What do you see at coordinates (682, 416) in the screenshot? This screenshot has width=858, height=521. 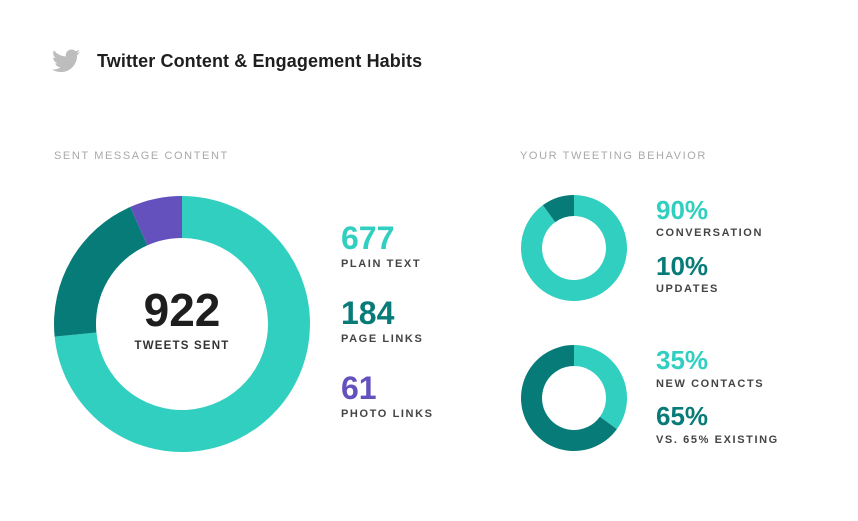 I see `existing-contacts-value: 65%` at bounding box center [682, 416].